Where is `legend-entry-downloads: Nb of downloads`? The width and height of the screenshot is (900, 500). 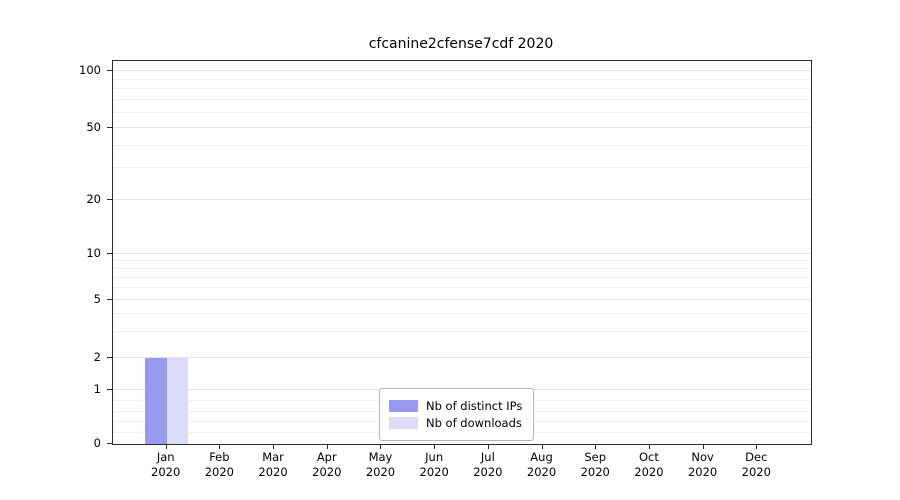
legend-entry-downloads: Nb of downloads is located at coordinates (455, 423).